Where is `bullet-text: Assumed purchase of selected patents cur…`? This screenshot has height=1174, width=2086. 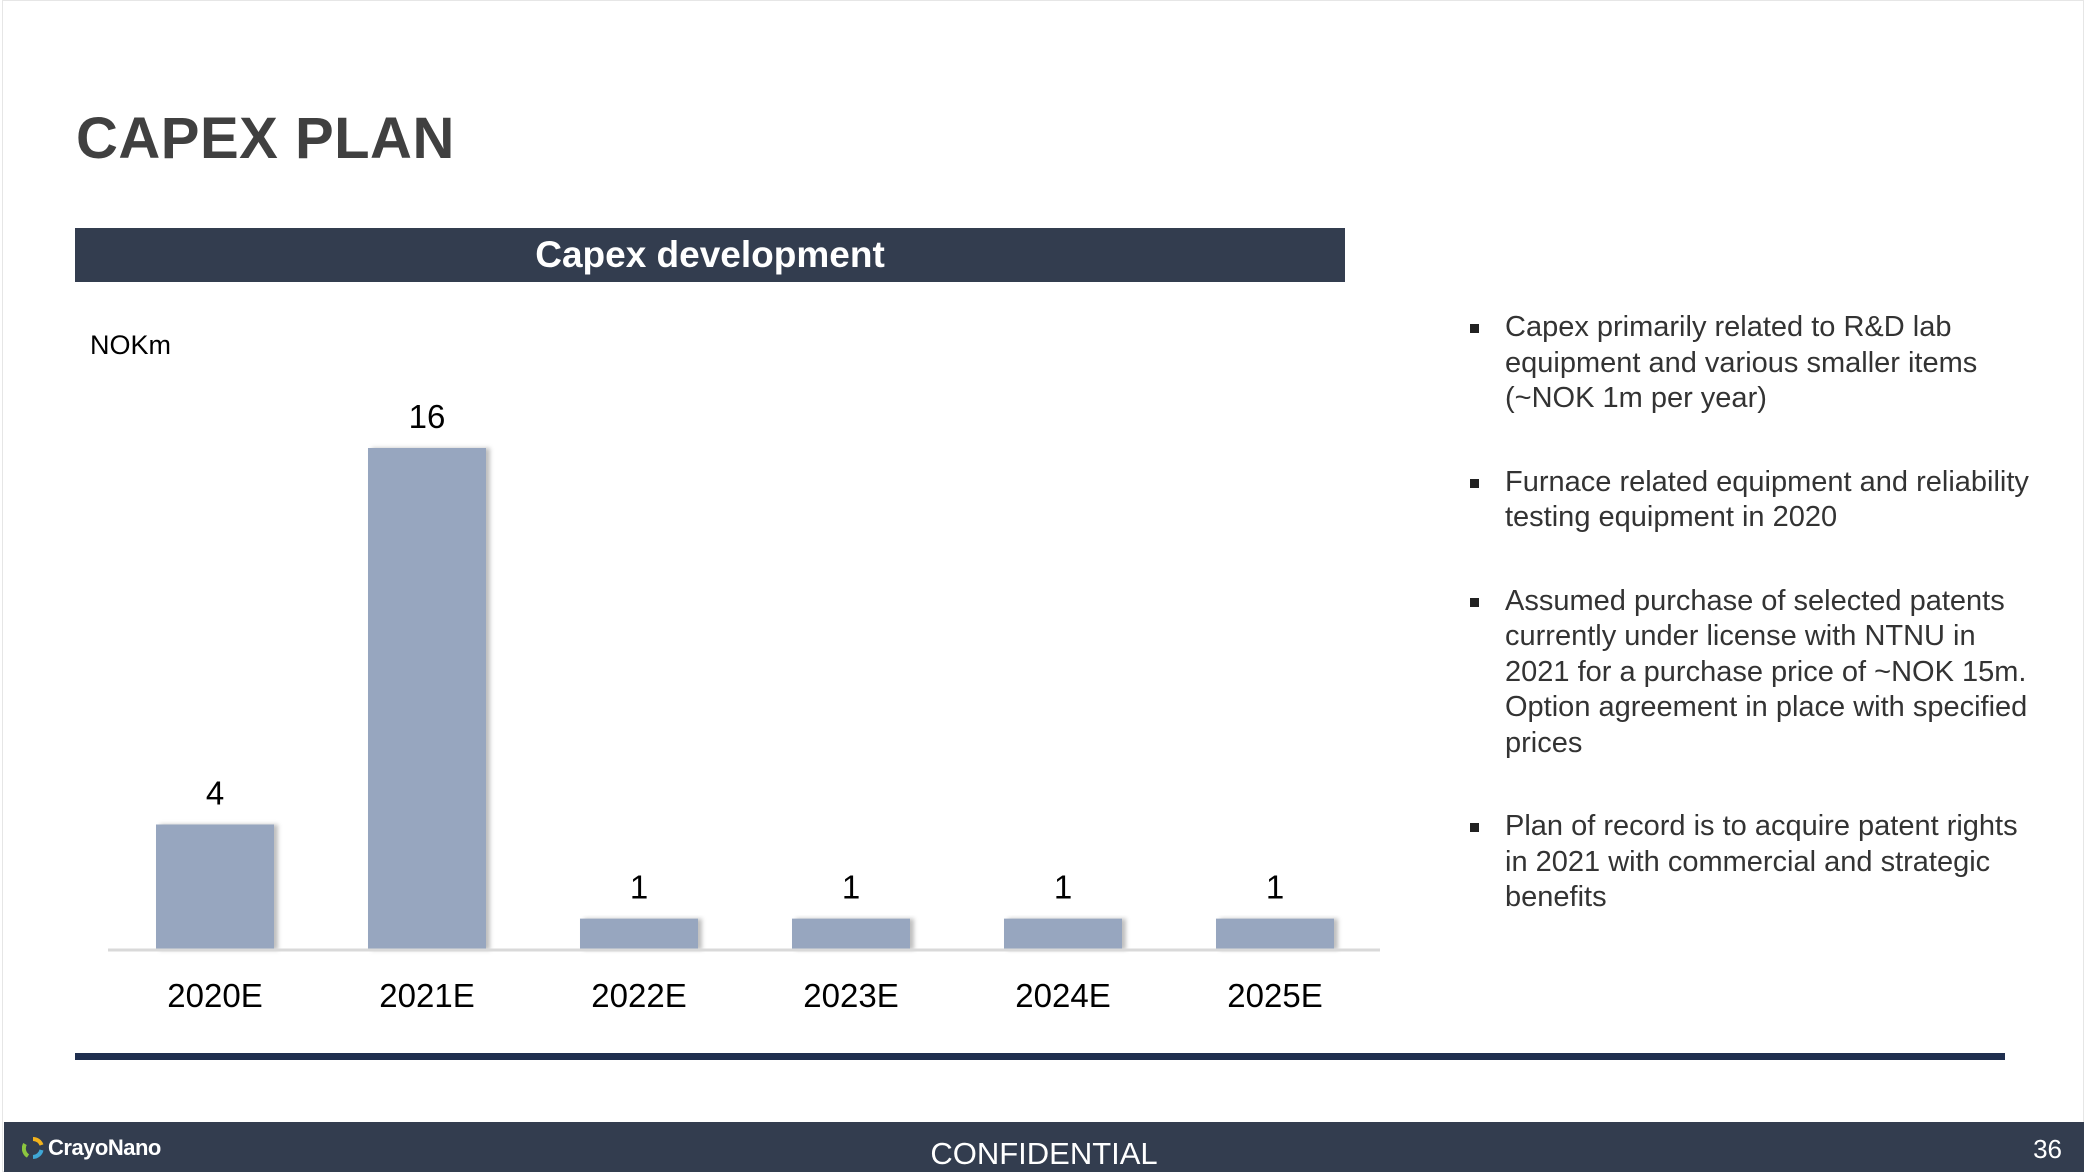 bullet-text: Assumed purchase of selected patents cur… is located at coordinates (1766, 671).